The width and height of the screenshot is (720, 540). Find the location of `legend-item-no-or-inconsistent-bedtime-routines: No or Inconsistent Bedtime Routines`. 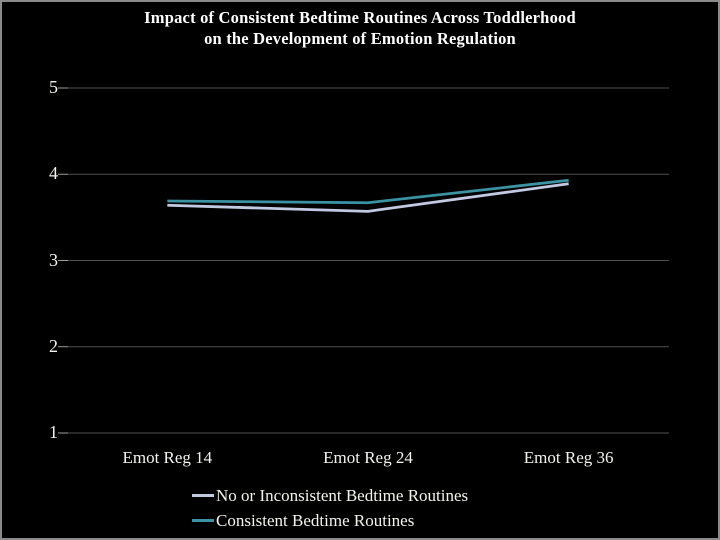

legend-item-no-or-inconsistent-bedtime-routines: No or Inconsistent Bedtime Routines is located at coordinates (330, 495).